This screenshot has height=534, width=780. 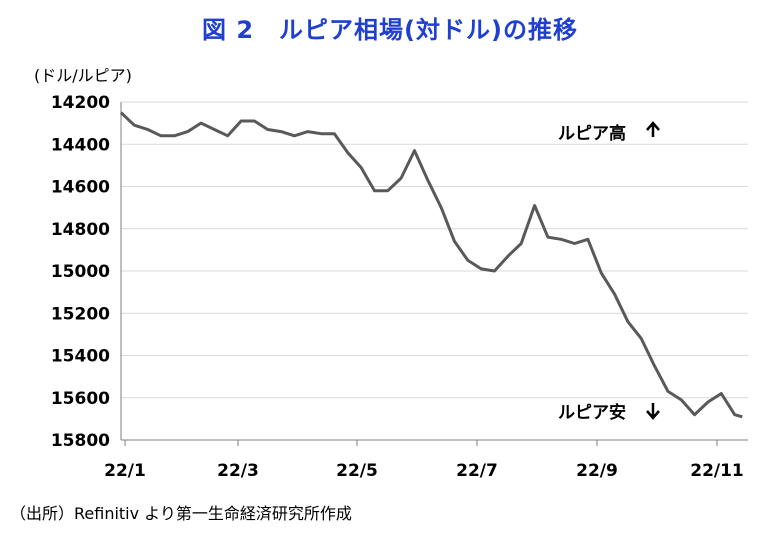 I want to click on x-tick-label: 22/11, so click(x=717, y=471).